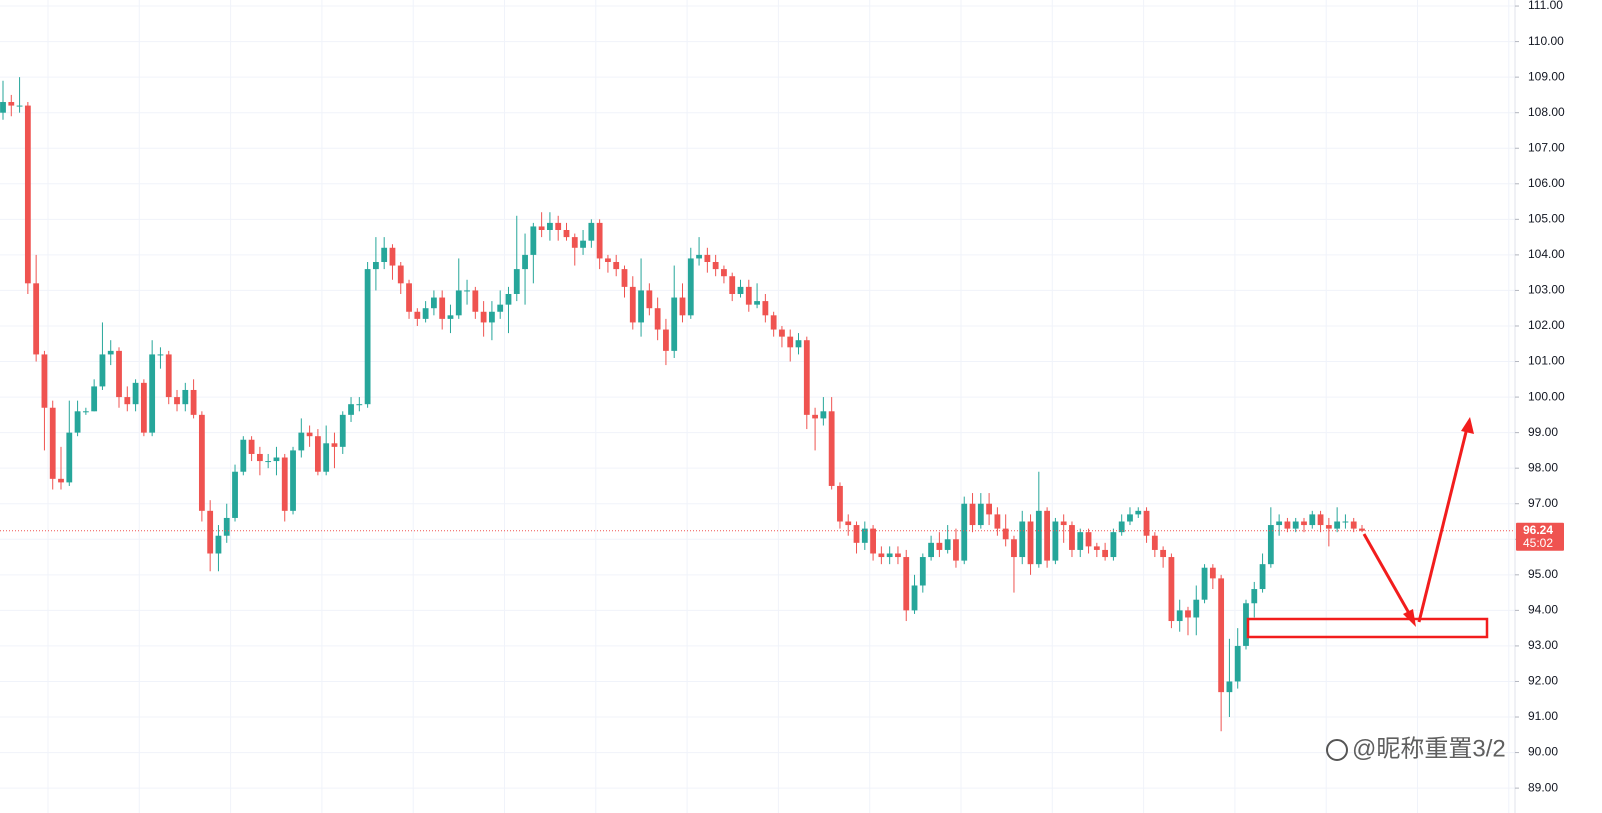  Describe the element at coordinates (1467, 425) in the screenshot. I see `arrow-up-head` at that location.